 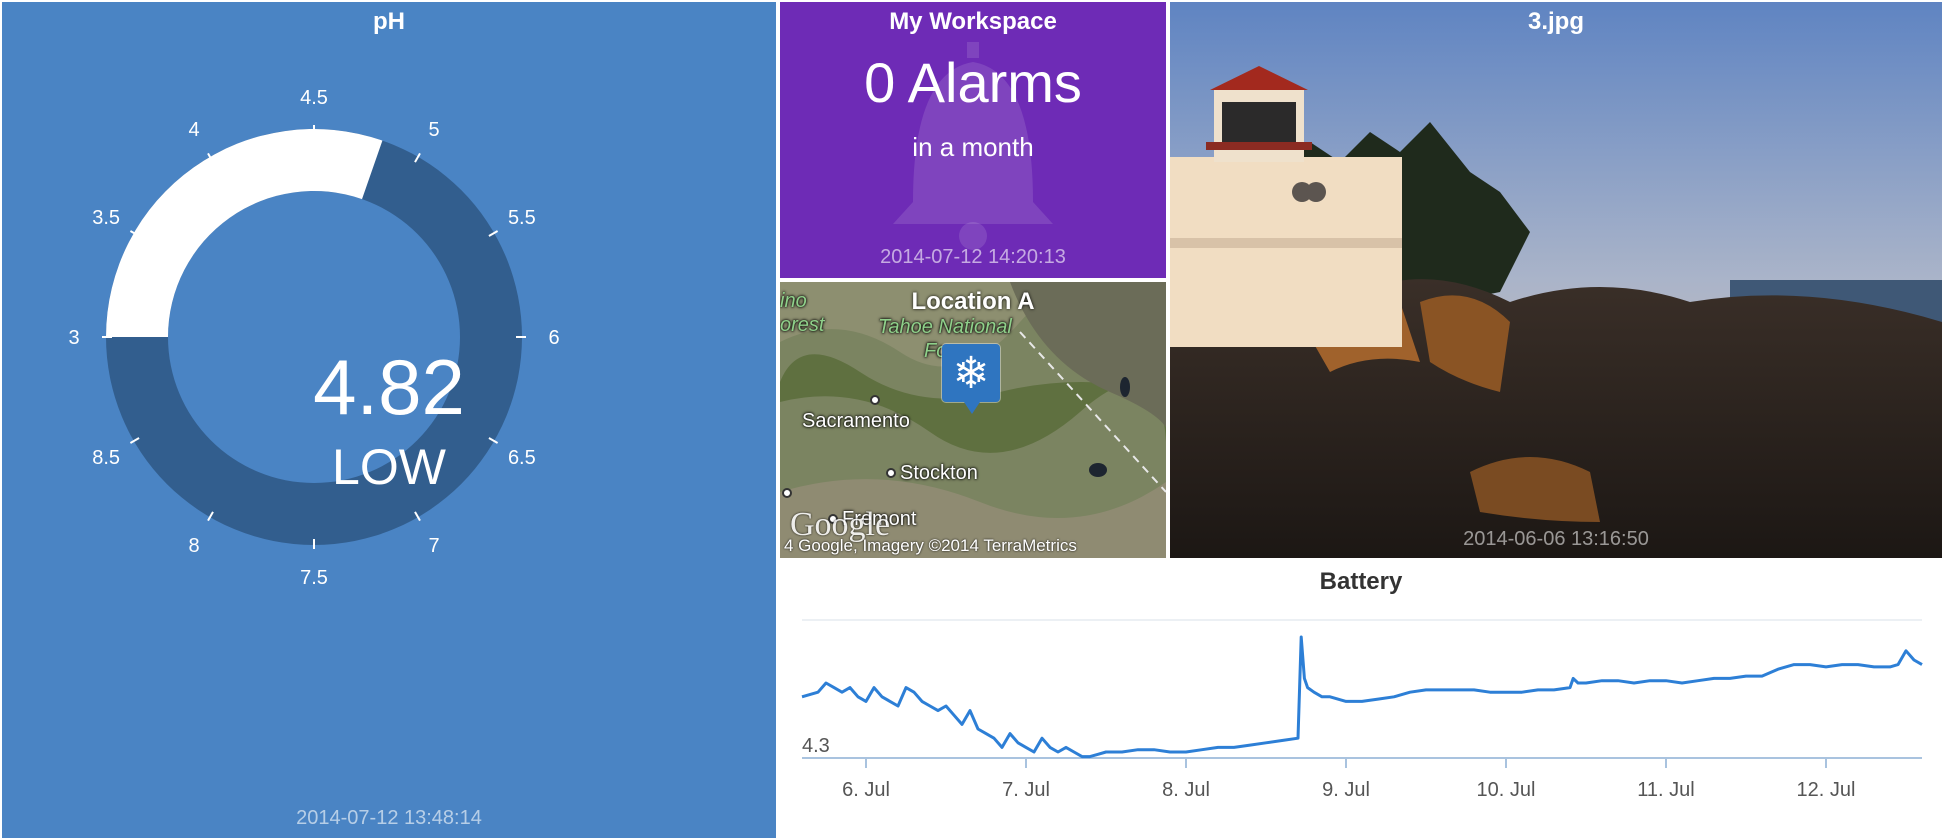 What do you see at coordinates (1506, 790) in the screenshot?
I see `x-tick-label: 10. Jul` at bounding box center [1506, 790].